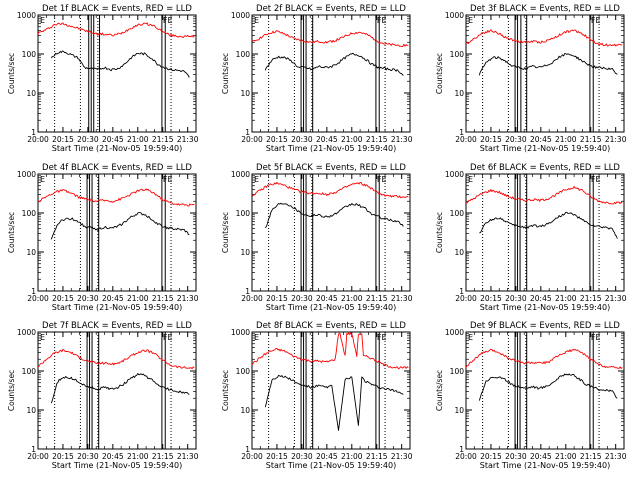 Image resolution: width=640 pixels, height=480 pixels. Describe the element at coordinates (331, 326) in the screenshot. I see `chart-title: Det 8f BLACK = Events, RED = LLD` at that location.